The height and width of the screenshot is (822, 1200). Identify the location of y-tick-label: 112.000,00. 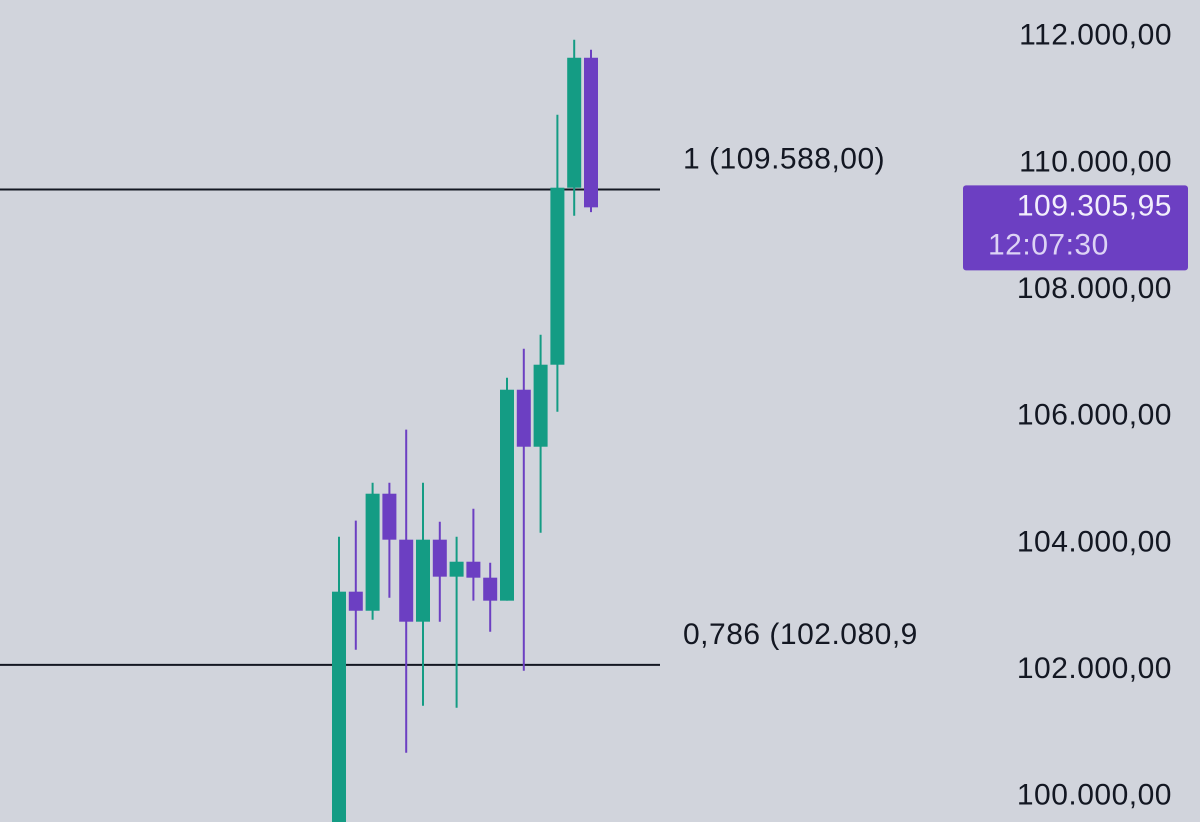
(1095, 35).